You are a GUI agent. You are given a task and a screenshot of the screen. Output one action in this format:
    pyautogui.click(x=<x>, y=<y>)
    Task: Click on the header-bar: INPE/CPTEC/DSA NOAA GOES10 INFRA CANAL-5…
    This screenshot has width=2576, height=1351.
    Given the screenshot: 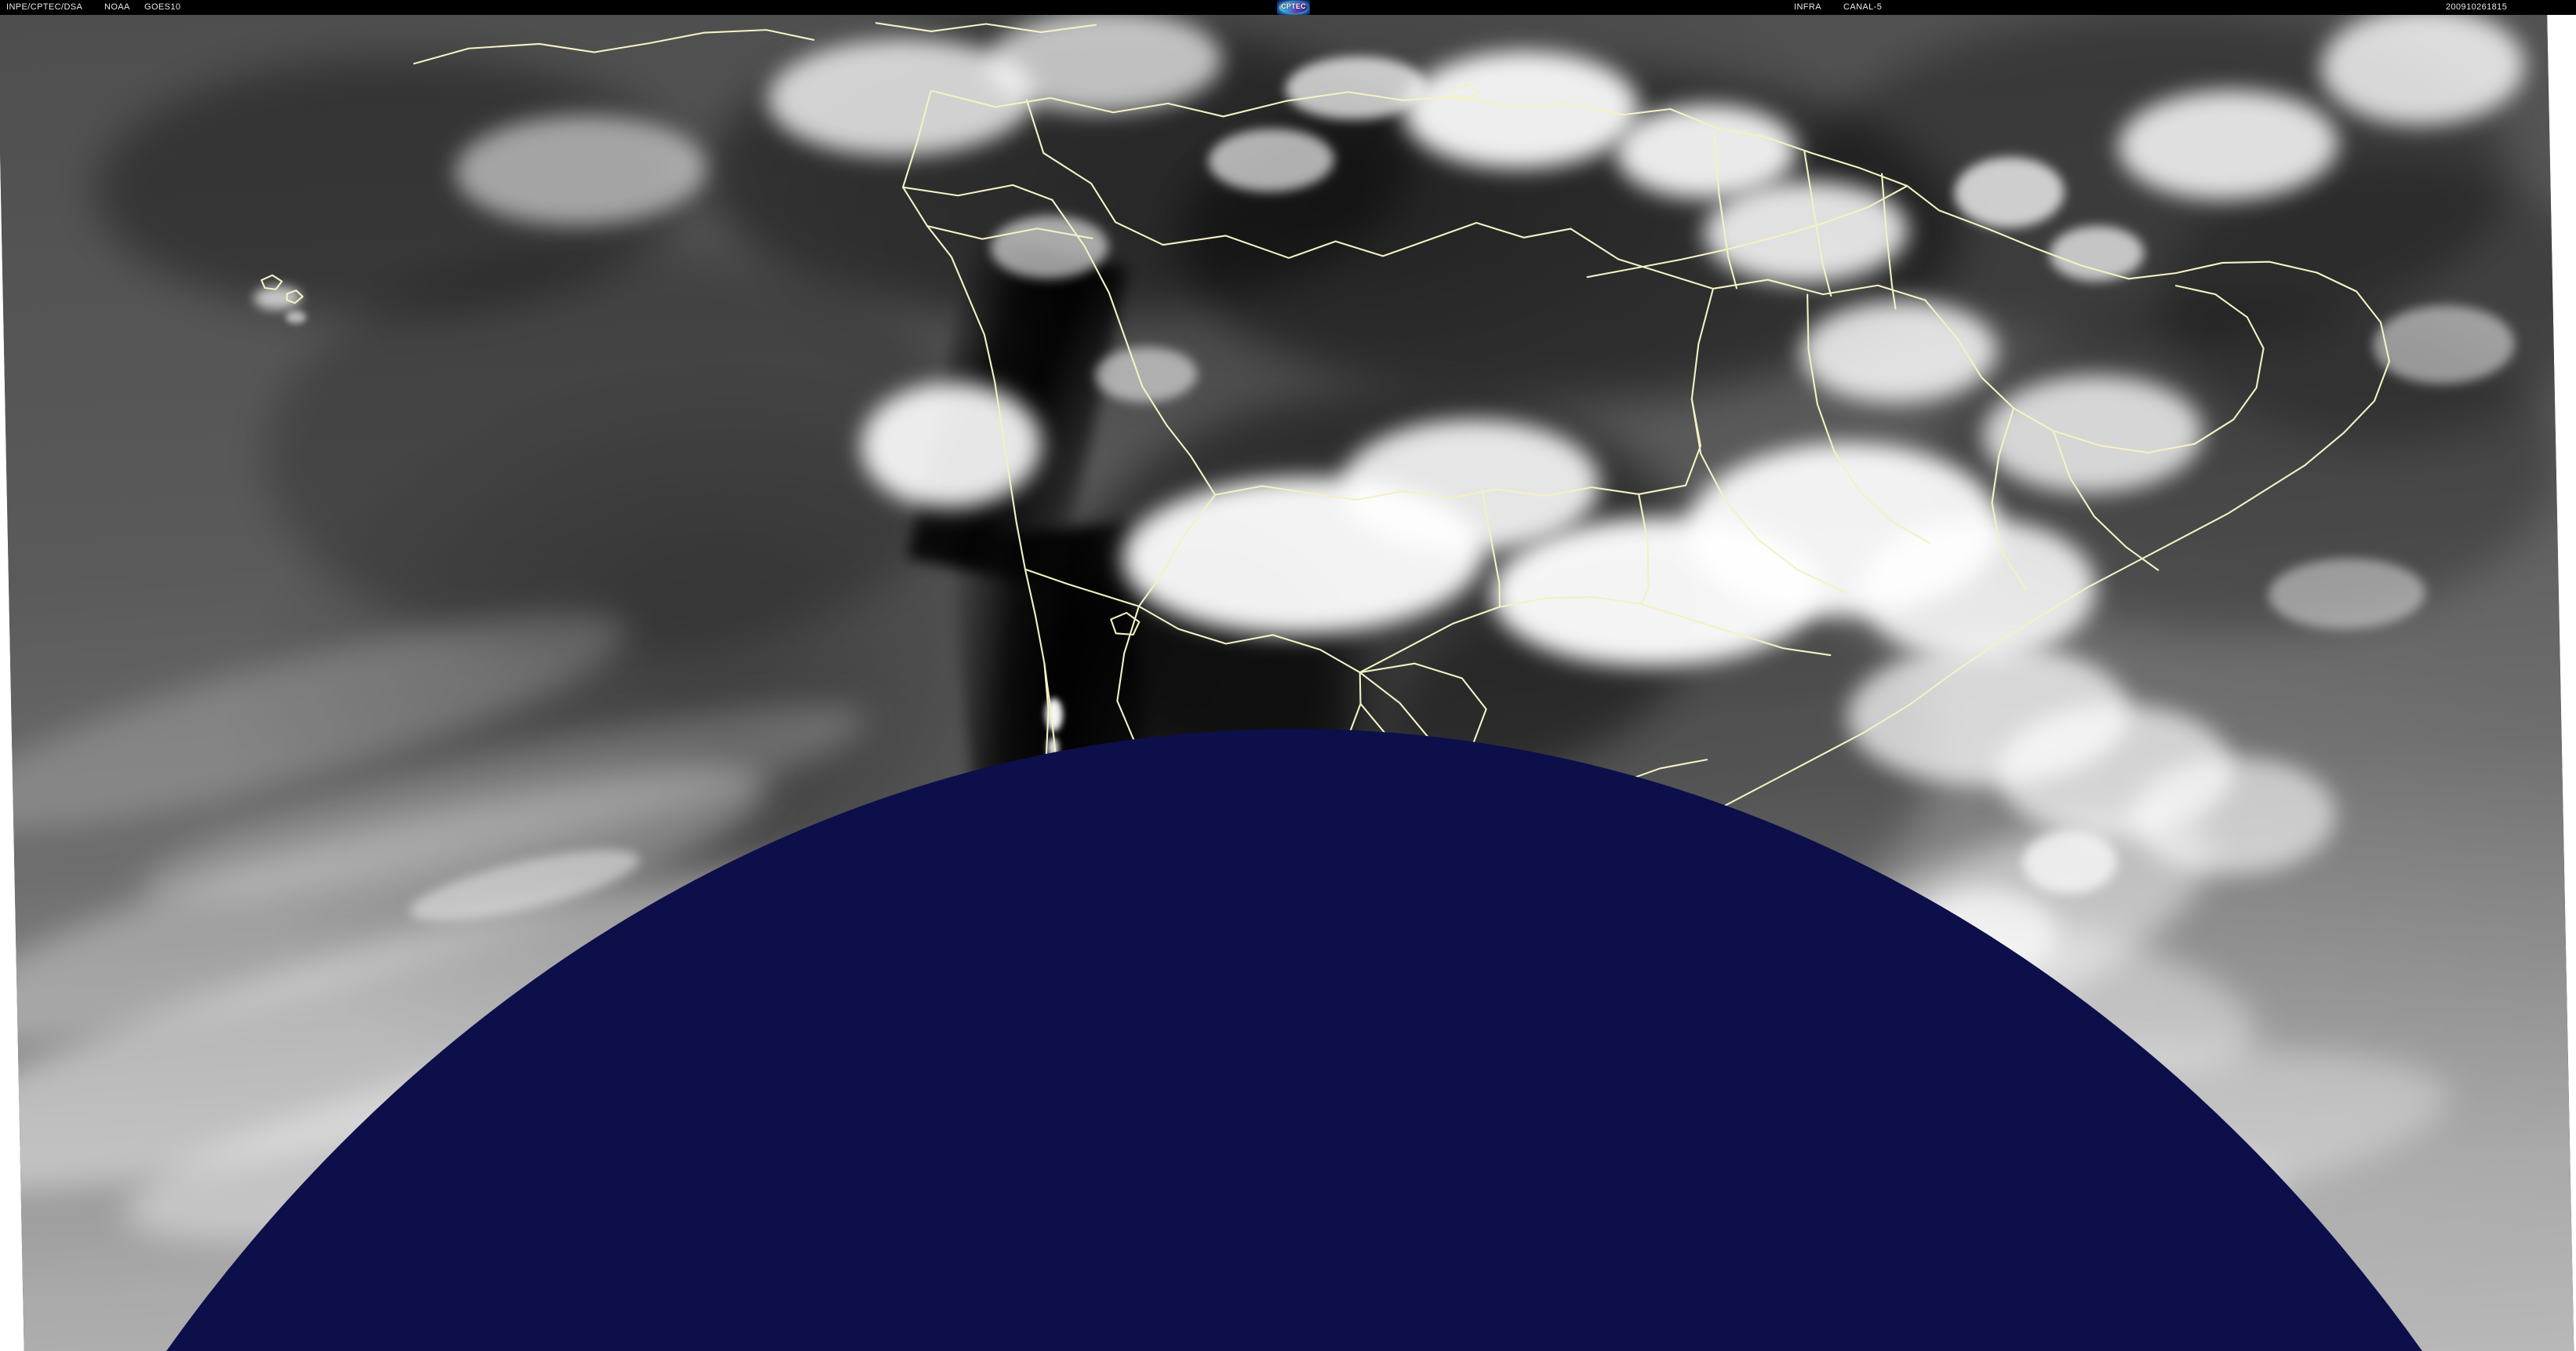 What is the action you would take?
    pyautogui.click(x=1288, y=7)
    